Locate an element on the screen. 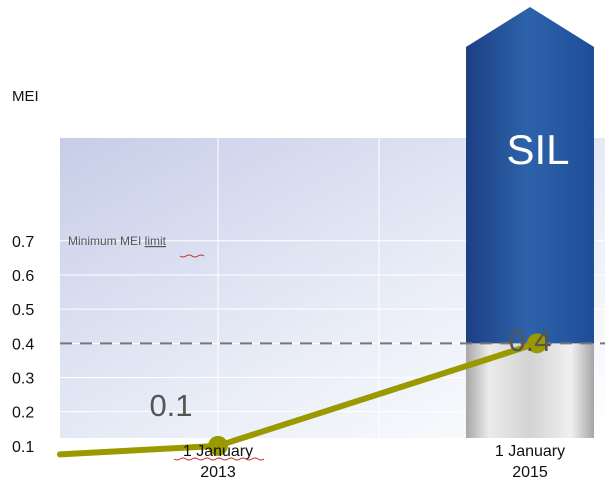  x-date-label-1-line1: 1 January is located at coordinates (530, 451).